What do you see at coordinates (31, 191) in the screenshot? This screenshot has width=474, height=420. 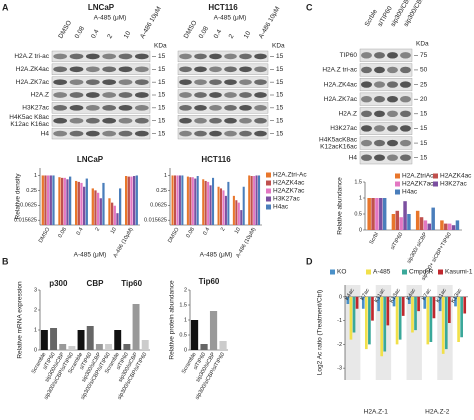 I see `y-tick-label: 0.25` at bounding box center [31, 191].